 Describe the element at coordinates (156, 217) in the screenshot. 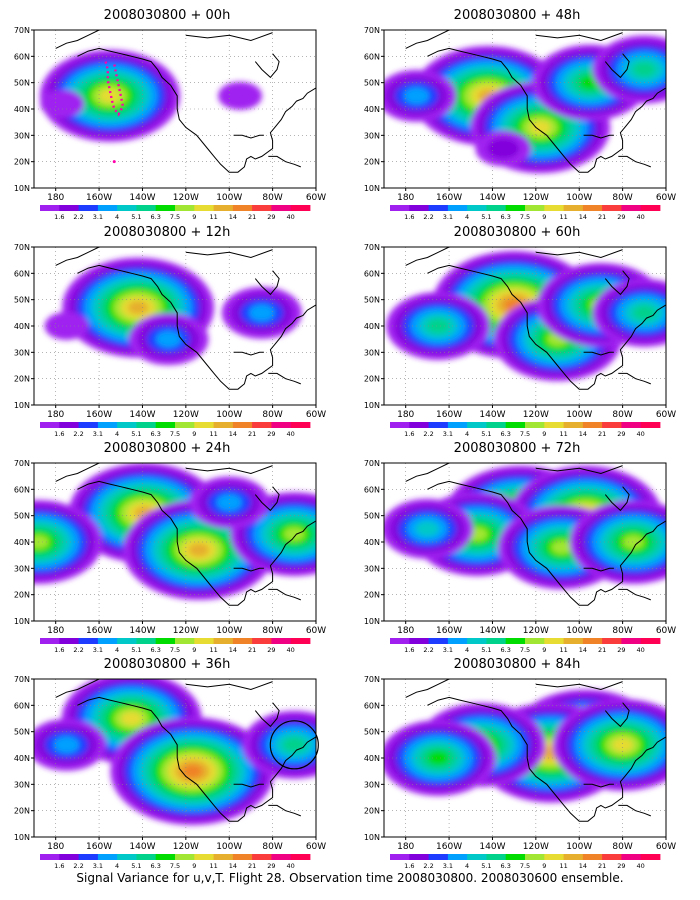

I see `colorbar-label: 6.3` at that location.